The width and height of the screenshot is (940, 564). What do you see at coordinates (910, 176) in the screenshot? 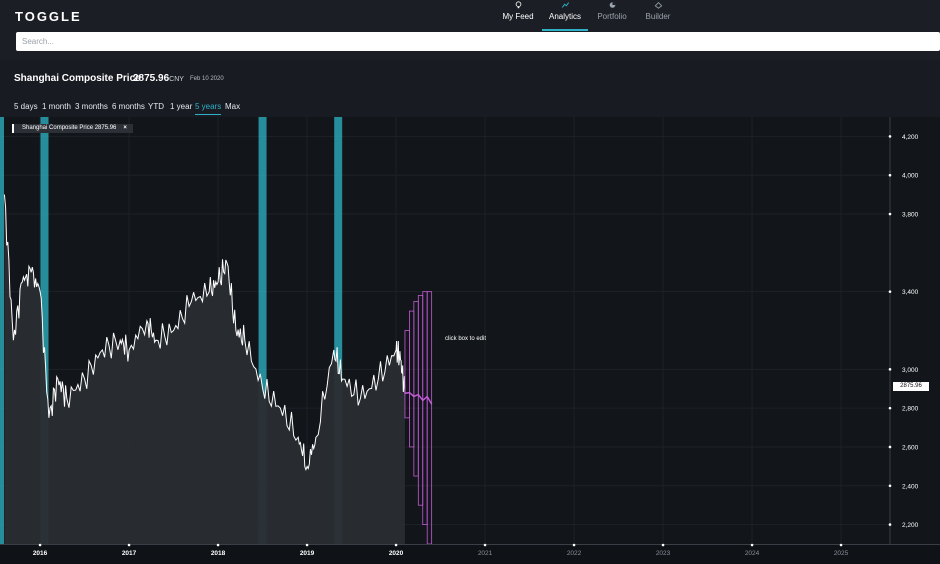
I see `y-tick-label: 4,000` at bounding box center [910, 176].